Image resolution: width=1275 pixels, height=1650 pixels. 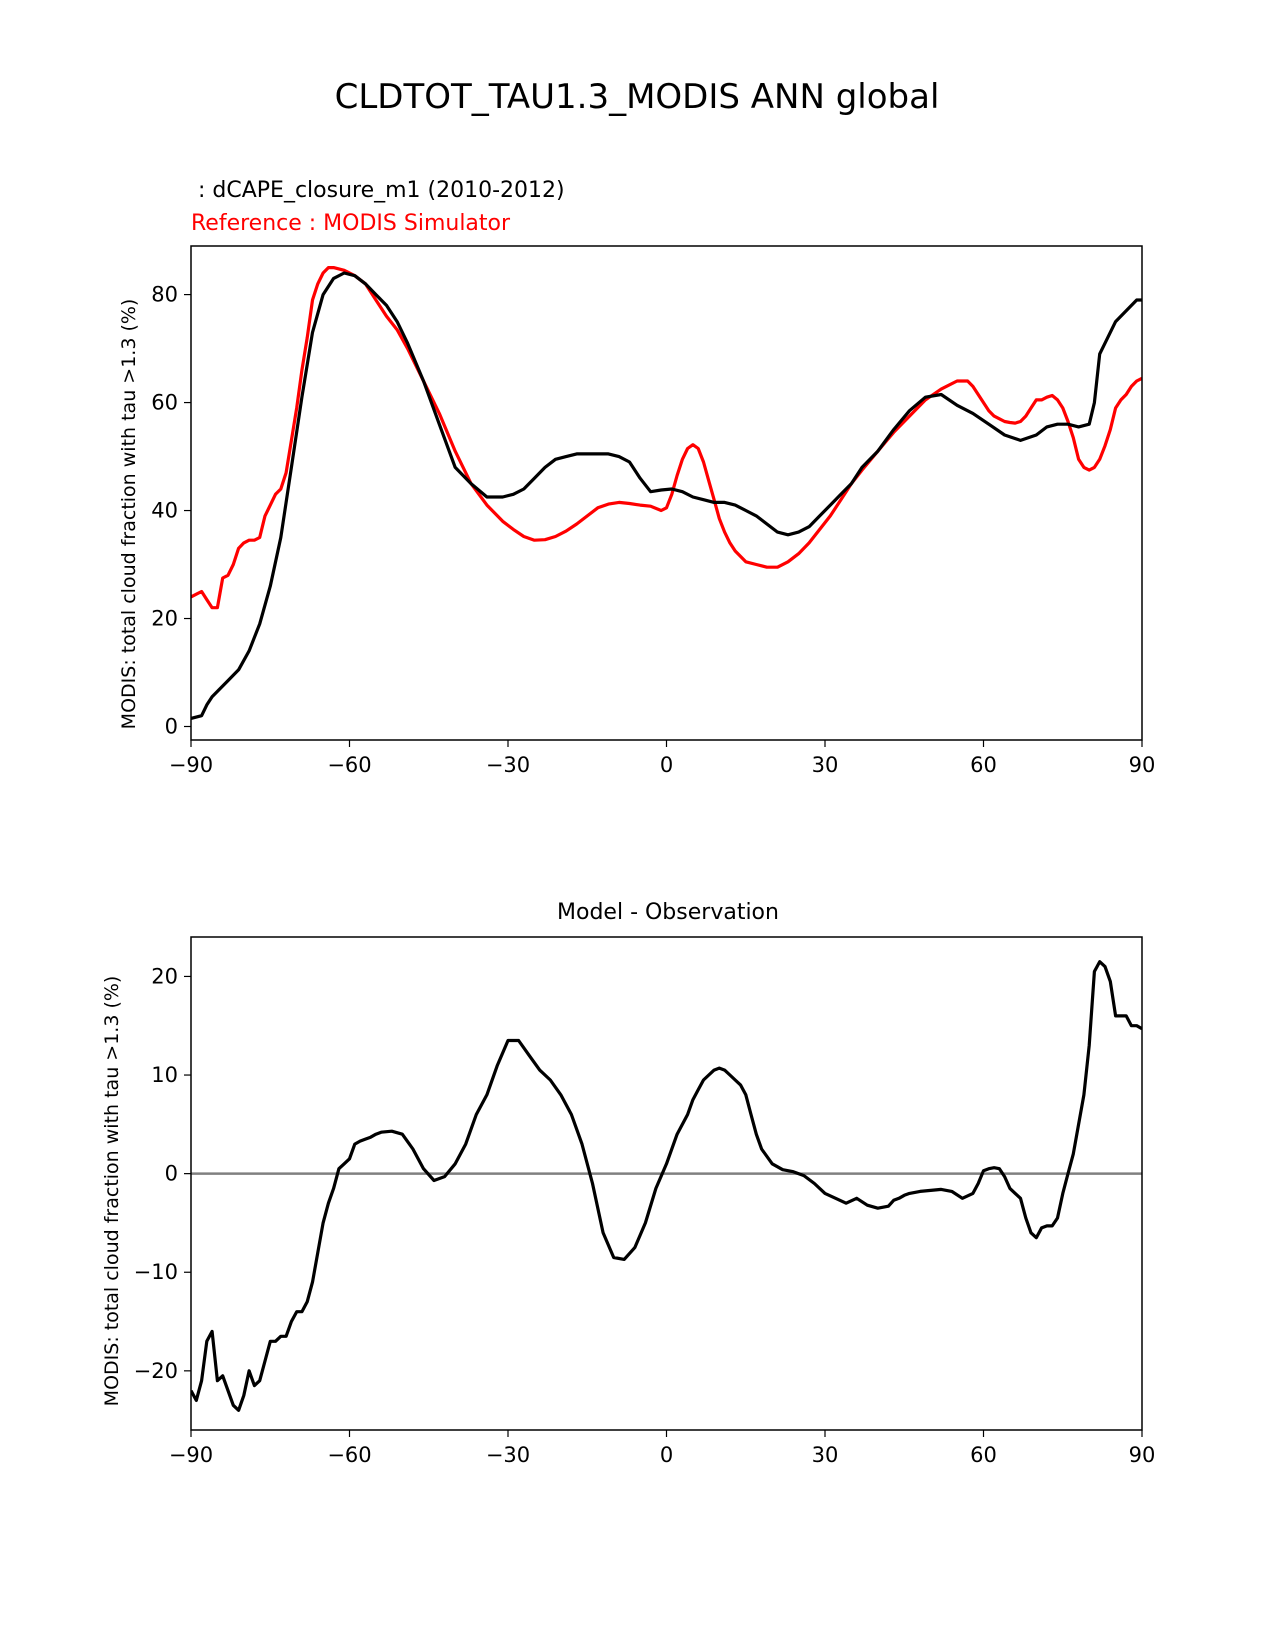 I want to click on figure-title: CLDTOT_TAU1.3_MODIS ANN global, so click(x=637, y=97).